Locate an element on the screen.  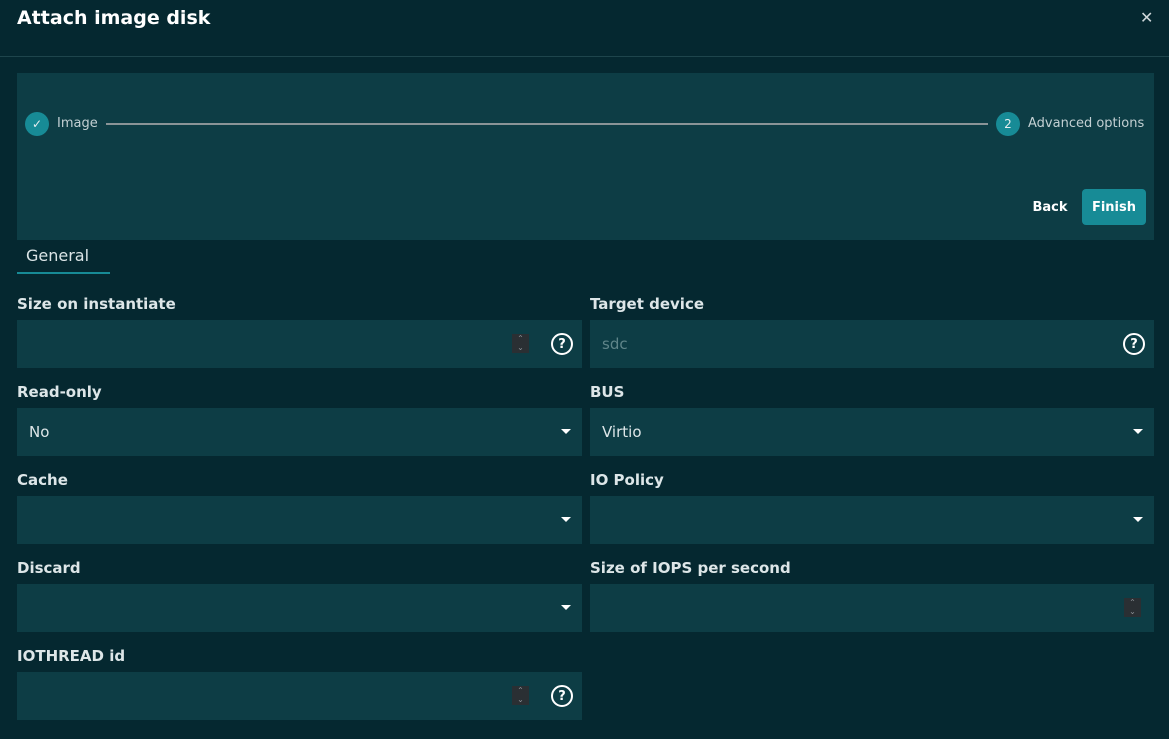
size-label: Size on instantiate is located at coordinates (96, 304).